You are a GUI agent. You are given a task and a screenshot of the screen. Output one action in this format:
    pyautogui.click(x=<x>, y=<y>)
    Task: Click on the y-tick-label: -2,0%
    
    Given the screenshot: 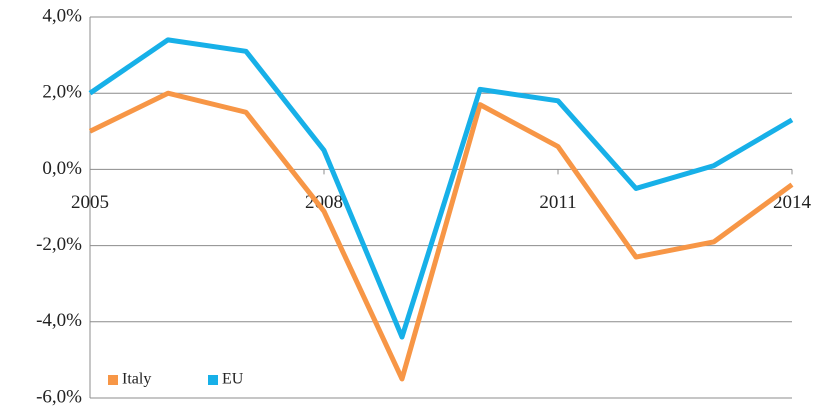 What is the action you would take?
    pyautogui.click(x=59, y=244)
    